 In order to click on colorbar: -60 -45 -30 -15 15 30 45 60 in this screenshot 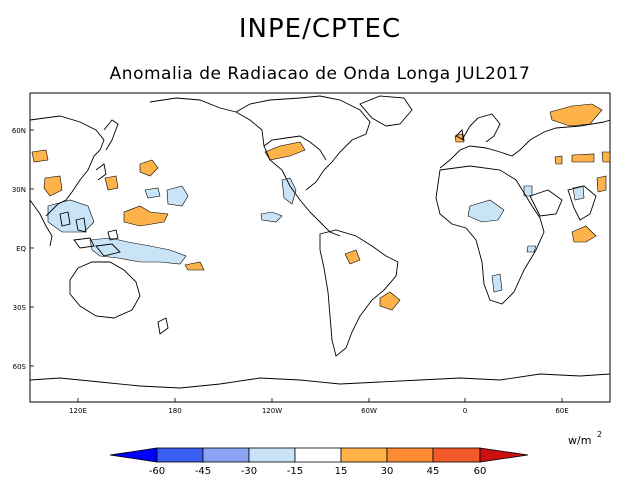, I will do `click(319, 462)`.